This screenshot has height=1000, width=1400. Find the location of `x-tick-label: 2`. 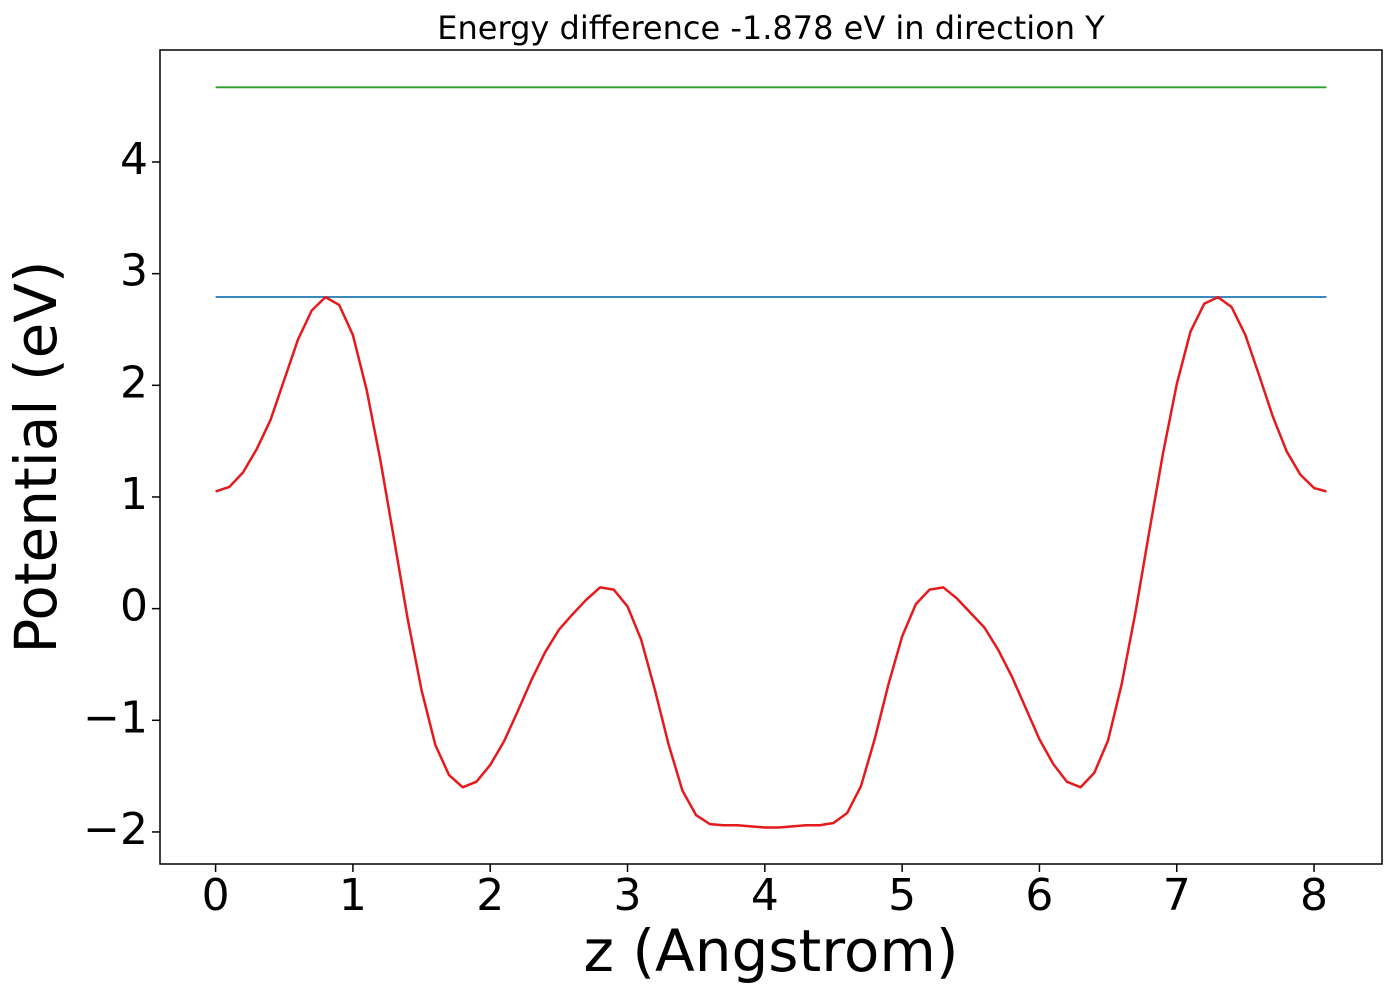

x-tick-label: 2 is located at coordinates (490, 895).